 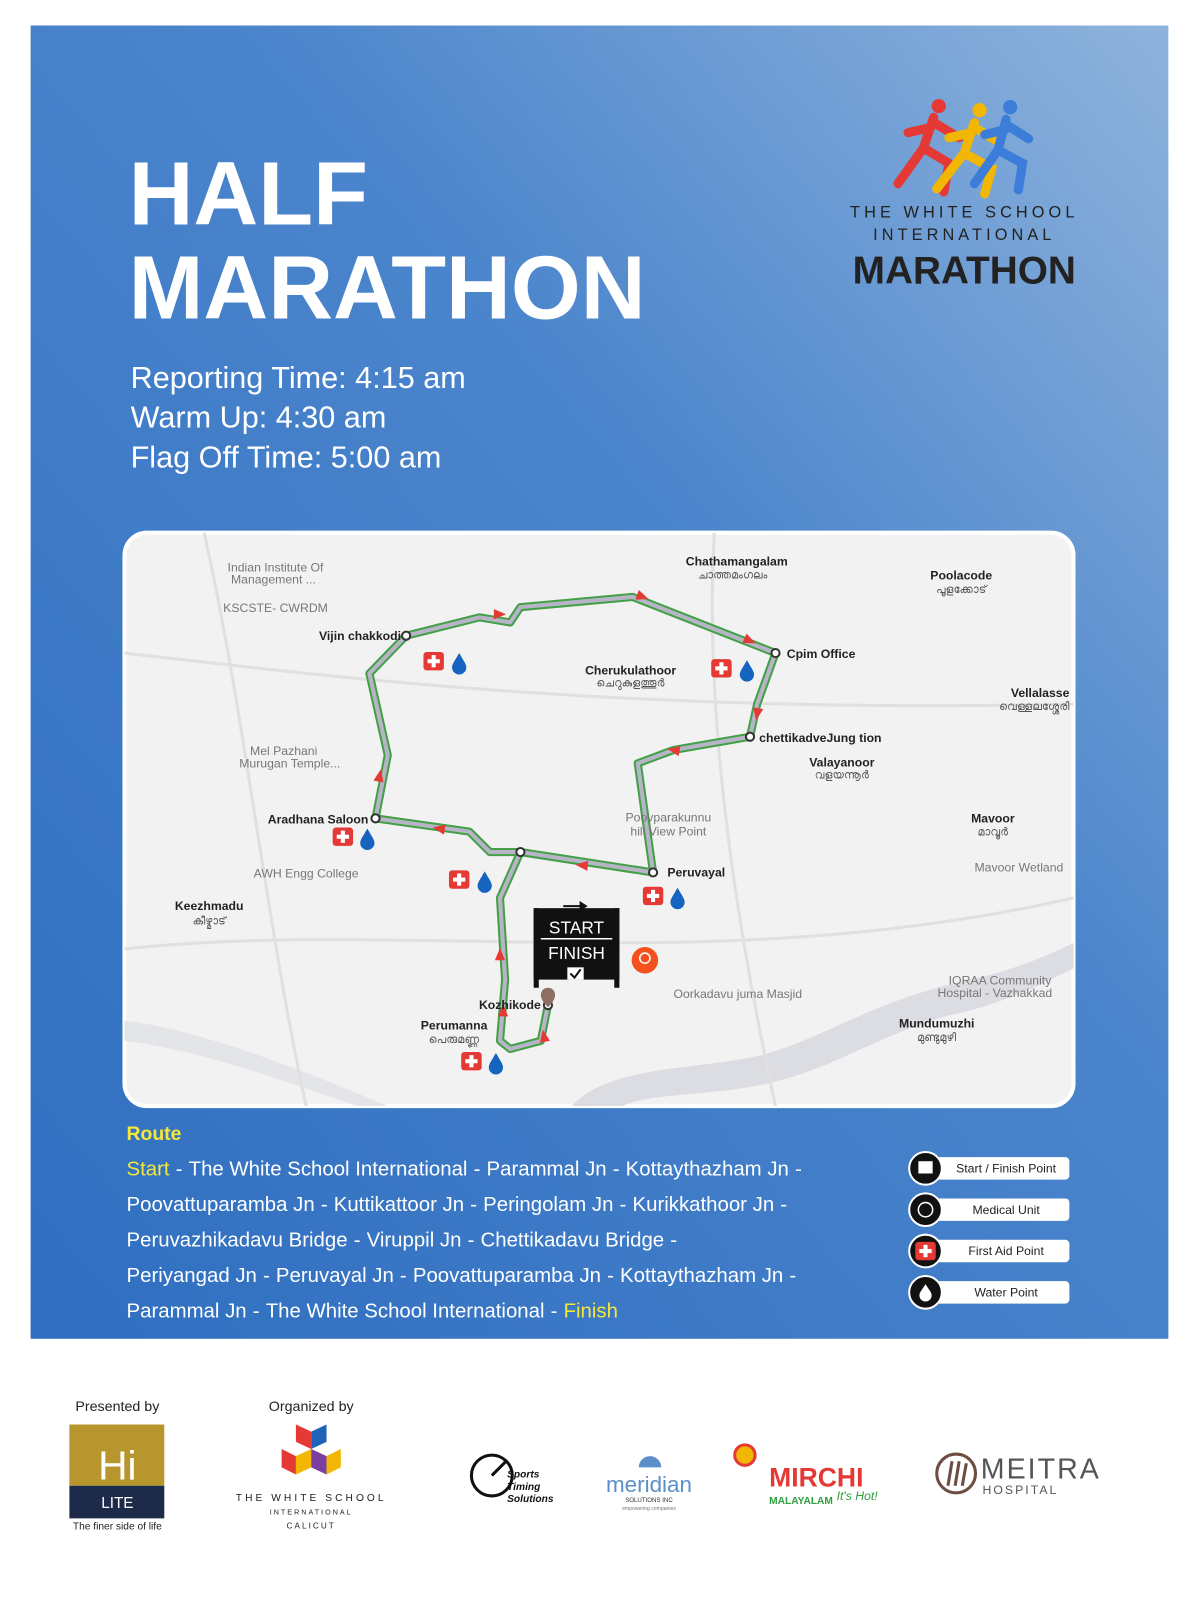 What do you see at coordinates (192, 1276) in the screenshot?
I see `route-stop: Periyangad Jn` at bounding box center [192, 1276].